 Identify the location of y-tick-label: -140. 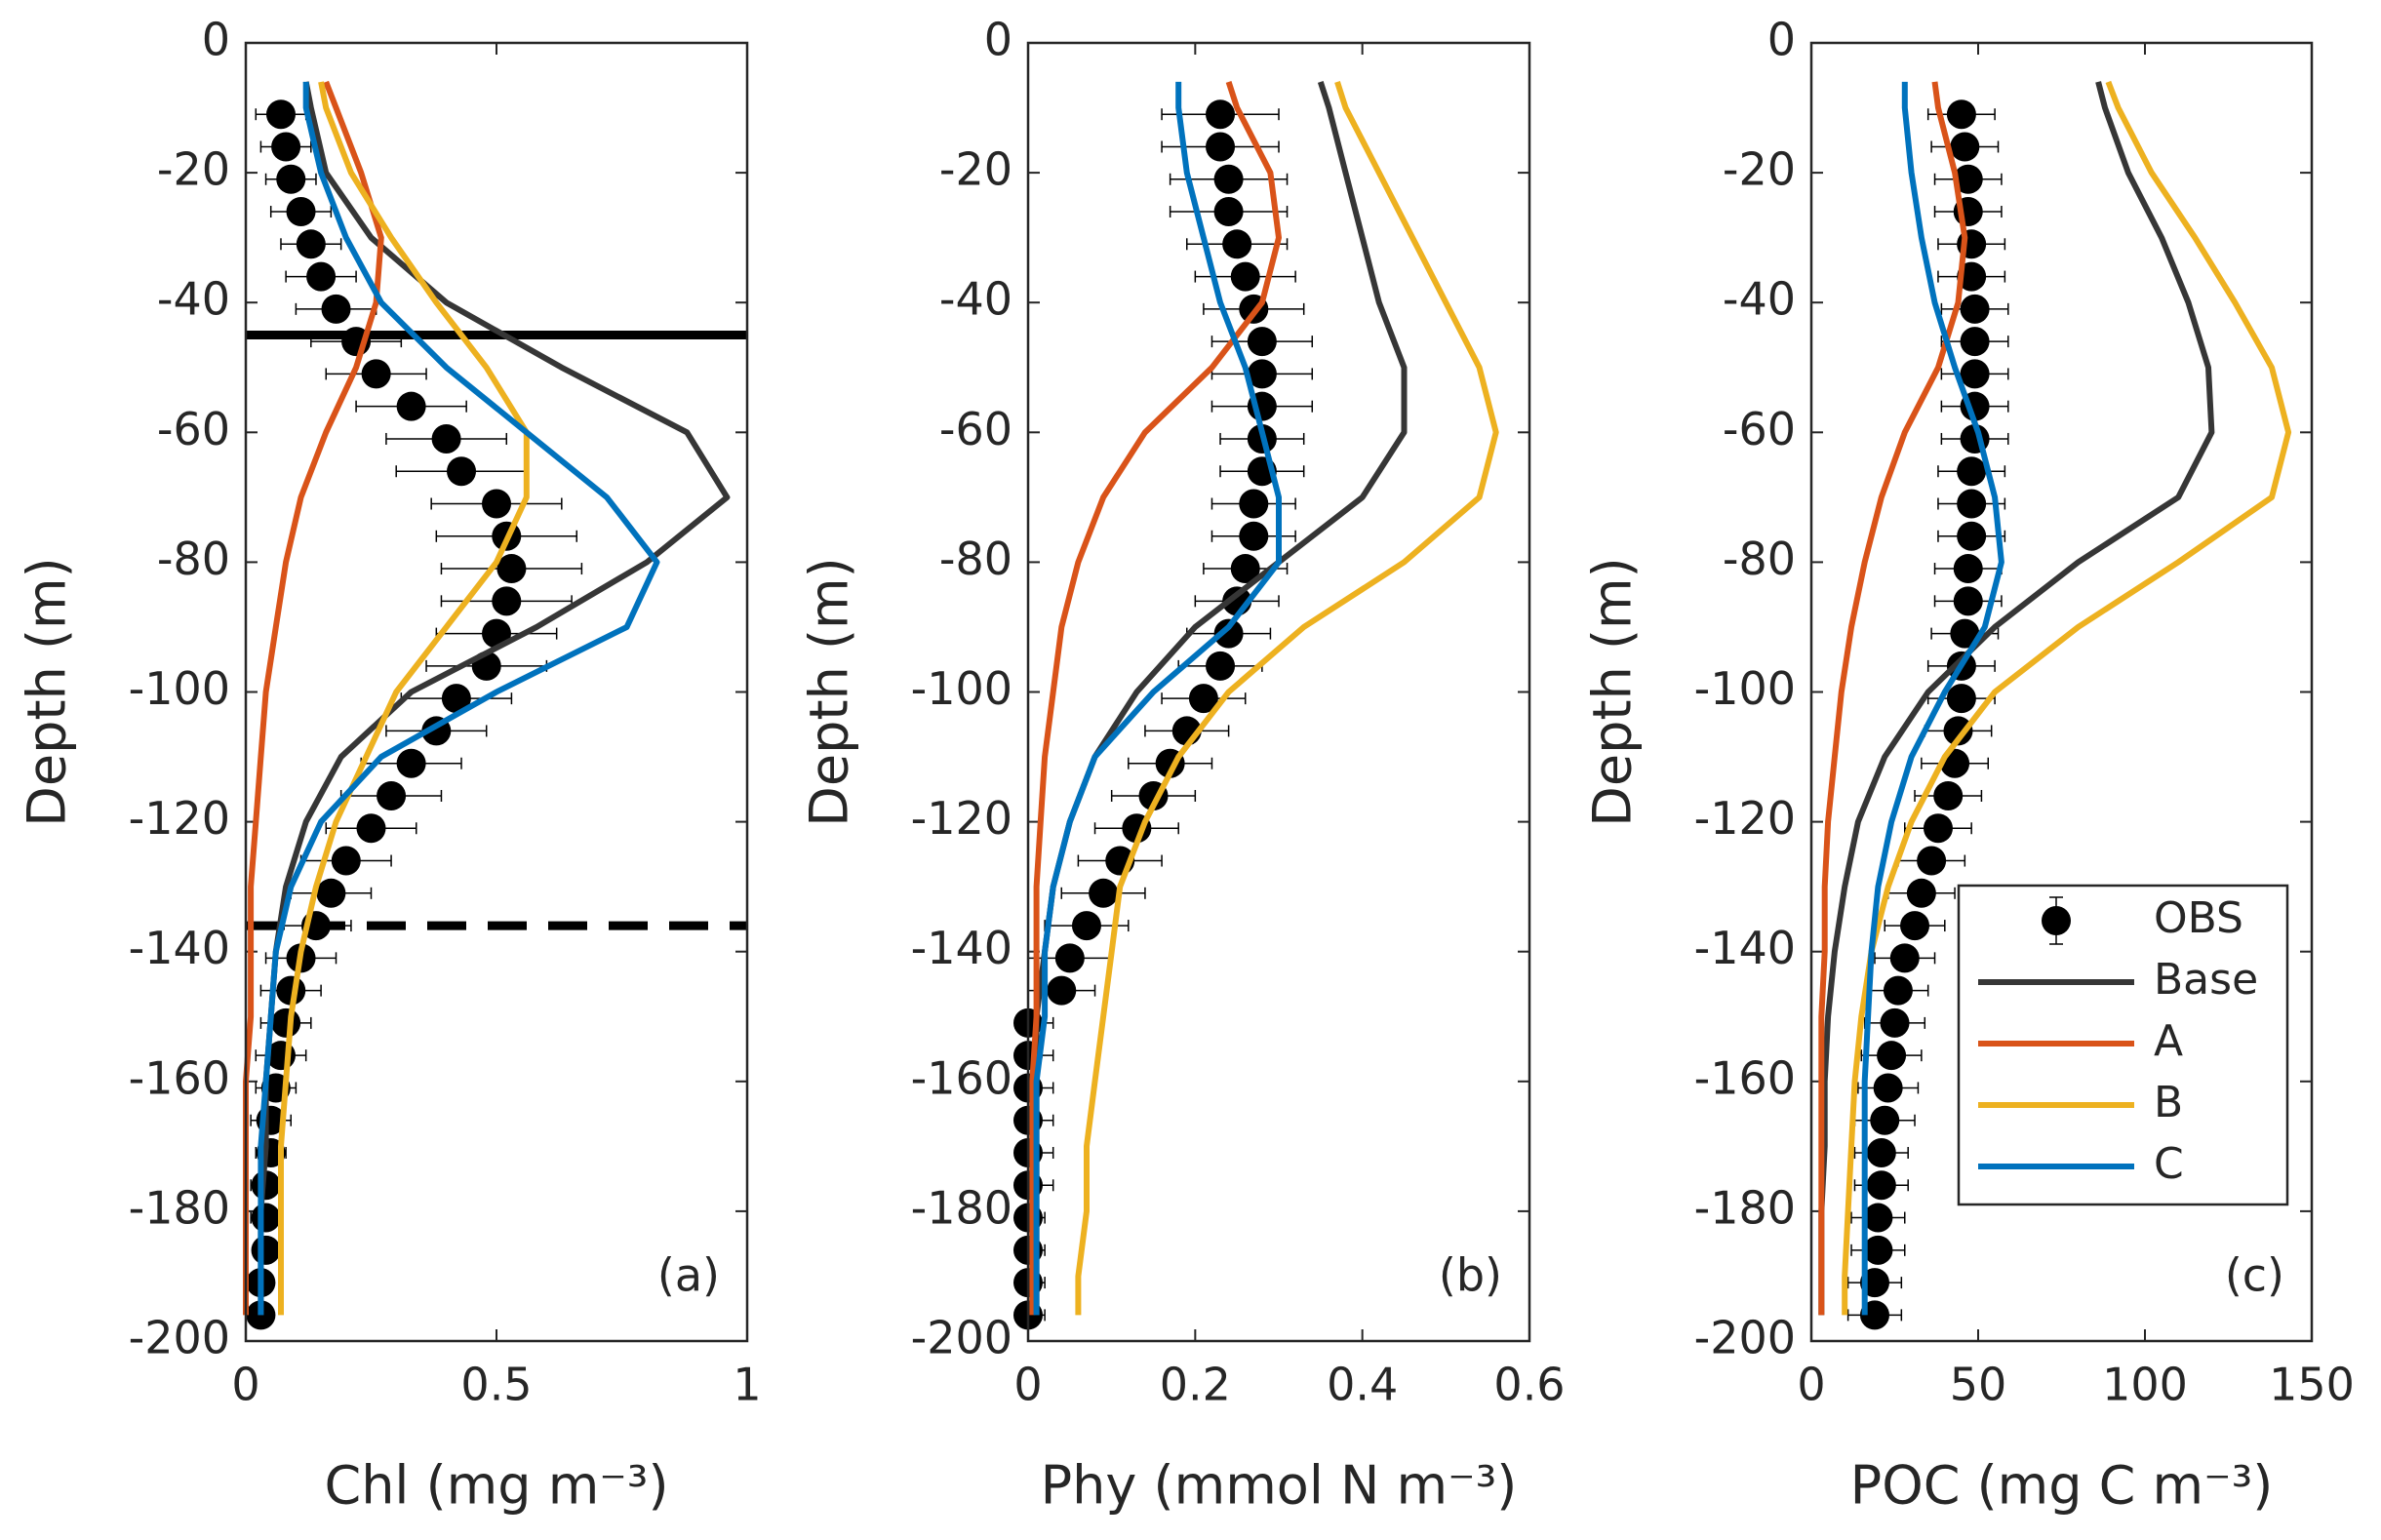
(180, 948).